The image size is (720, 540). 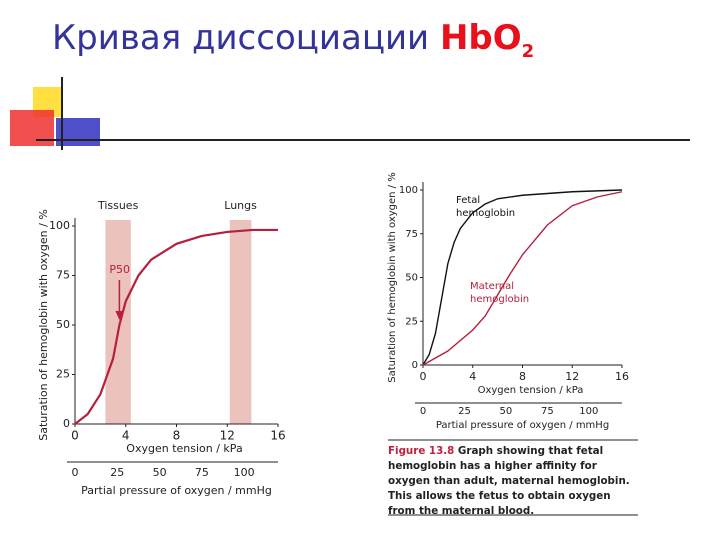 I want to click on series-label: Maternal hemoglobin, so click(x=499, y=293).